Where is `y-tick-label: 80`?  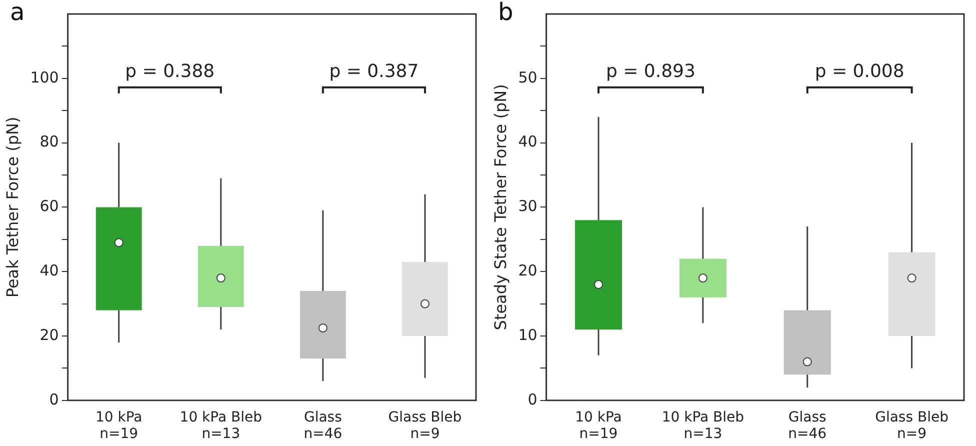
y-tick-label: 80 is located at coordinates (49, 141).